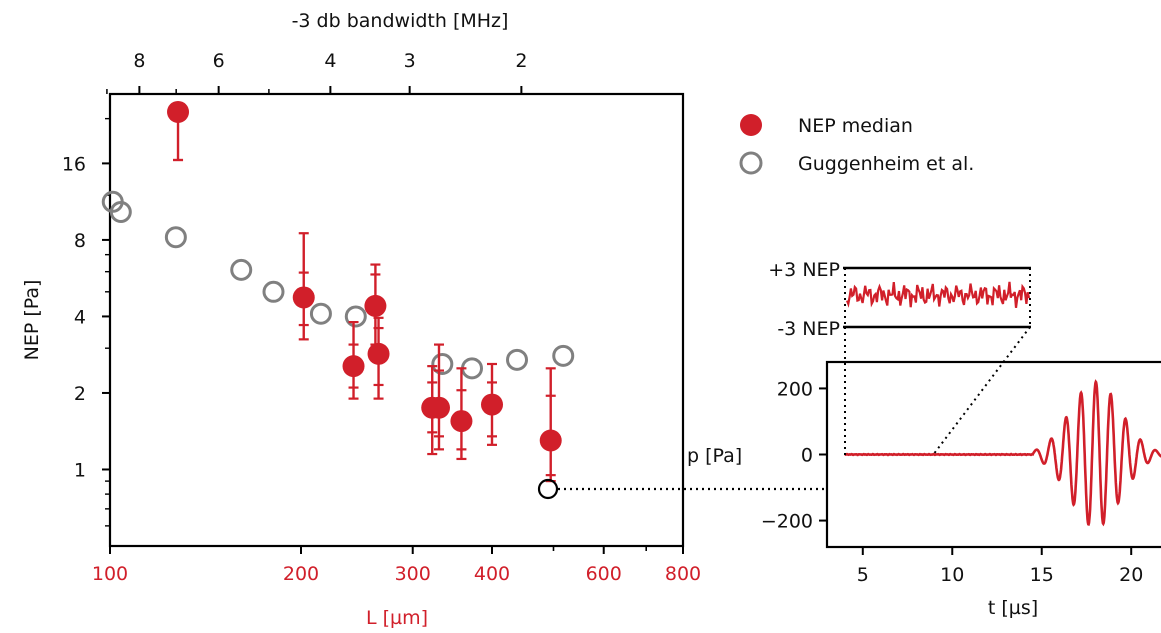 The width and height of the screenshot is (1161, 633). What do you see at coordinates (795, 389) in the screenshot?
I see `wave-y-tick-label-0: 200` at bounding box center [795, 389].